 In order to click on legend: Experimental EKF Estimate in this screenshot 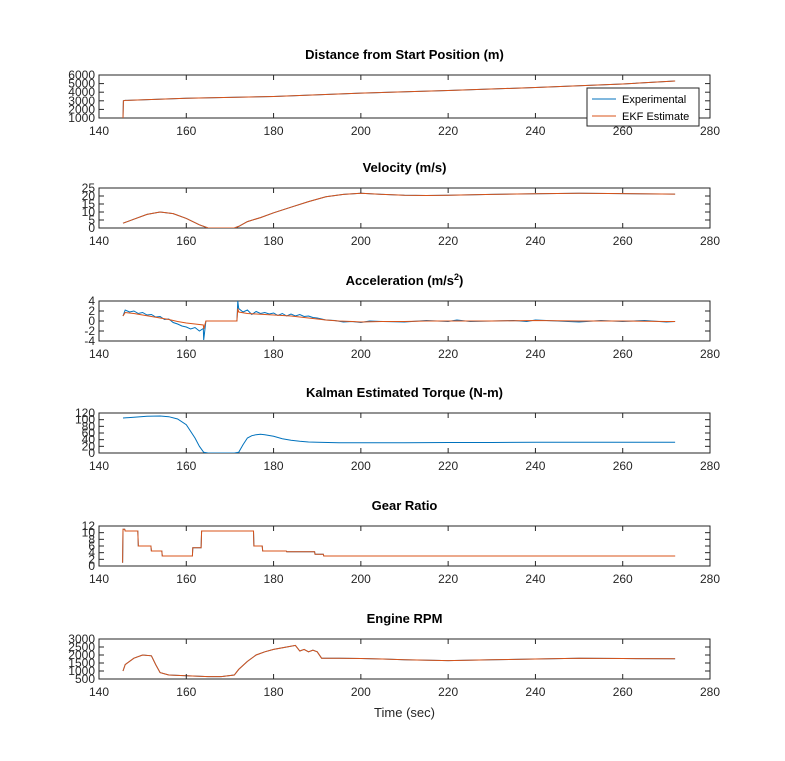, I will do `click(643, 107)`.